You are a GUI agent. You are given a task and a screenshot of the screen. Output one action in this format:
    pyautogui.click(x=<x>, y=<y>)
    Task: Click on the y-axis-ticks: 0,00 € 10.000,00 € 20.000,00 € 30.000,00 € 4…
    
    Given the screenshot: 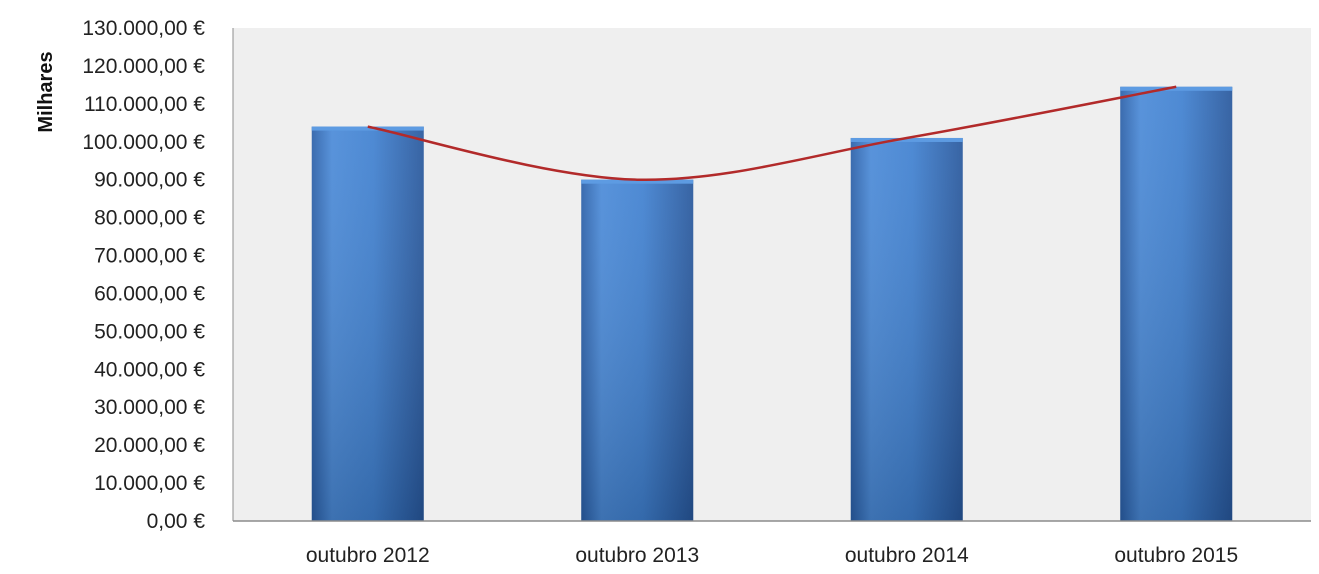 What is the action you would take?
    pyautogui.click(x=143, y=275)
    